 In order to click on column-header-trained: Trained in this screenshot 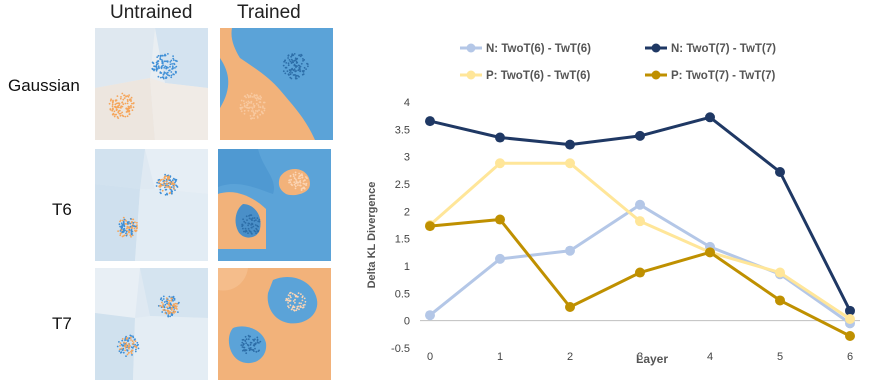, I will do `click(269, 12)`.